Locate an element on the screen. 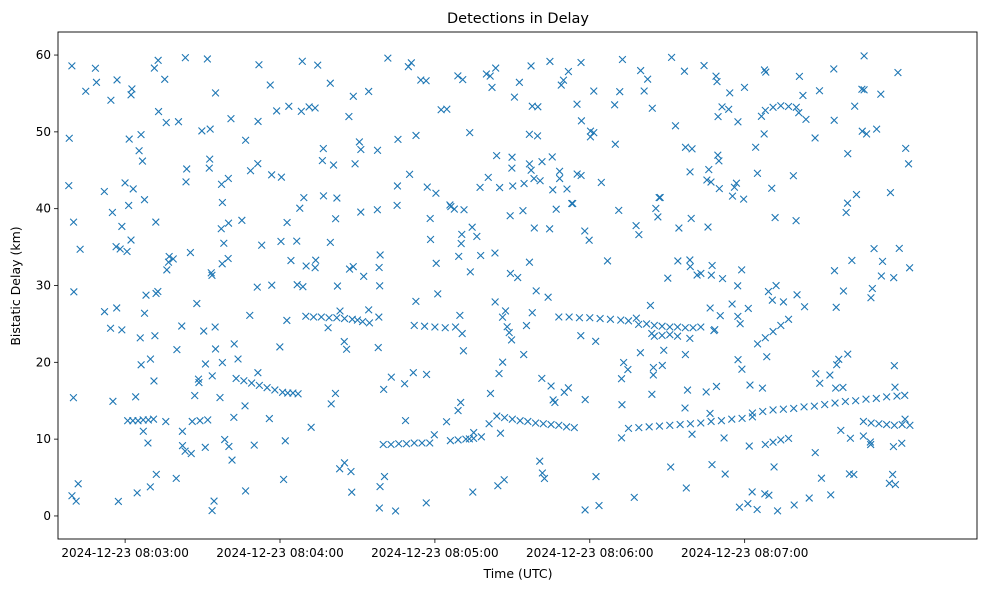  y-tick-label: 50 is located at coordinates (43, 132).